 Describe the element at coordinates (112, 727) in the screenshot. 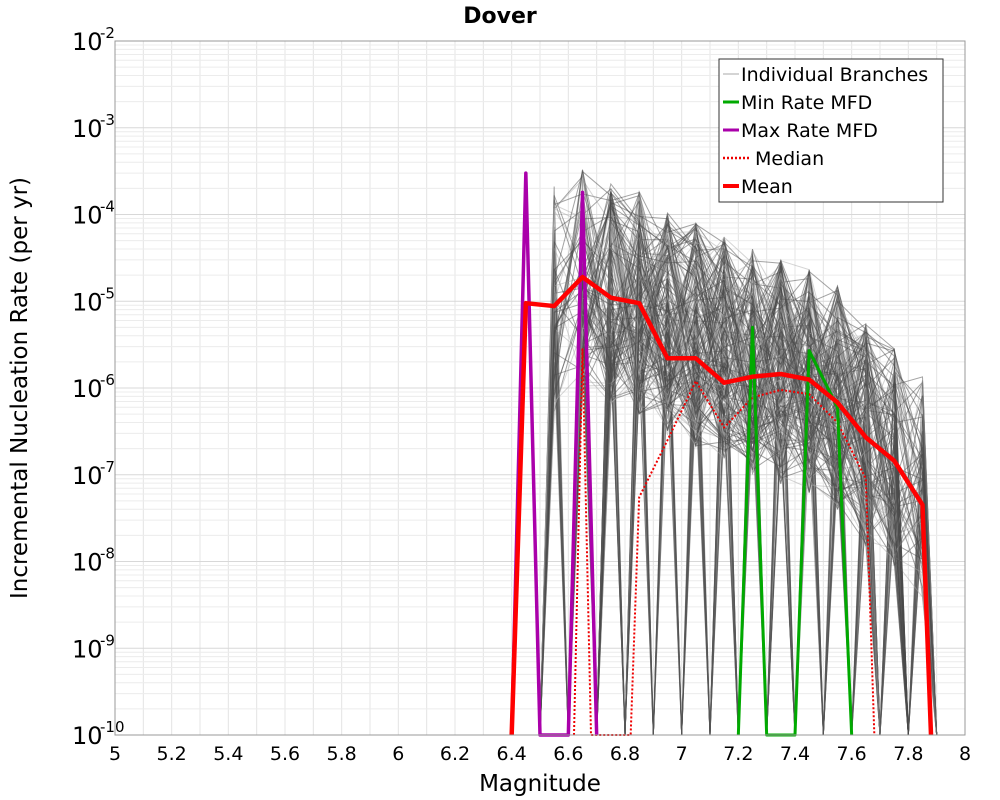

I see `y-tick-exponent: -10` at that location.